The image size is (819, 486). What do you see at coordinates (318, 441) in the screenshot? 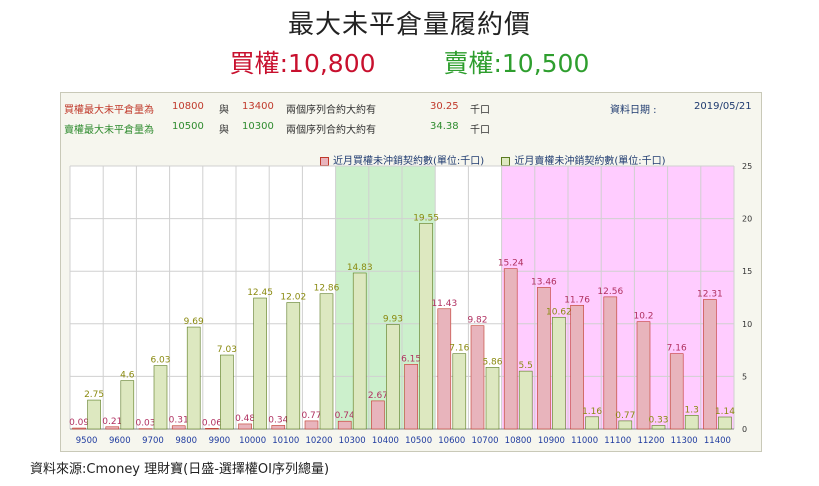
I see `x-tick-label: 10200` at bounding box center [318, 441].